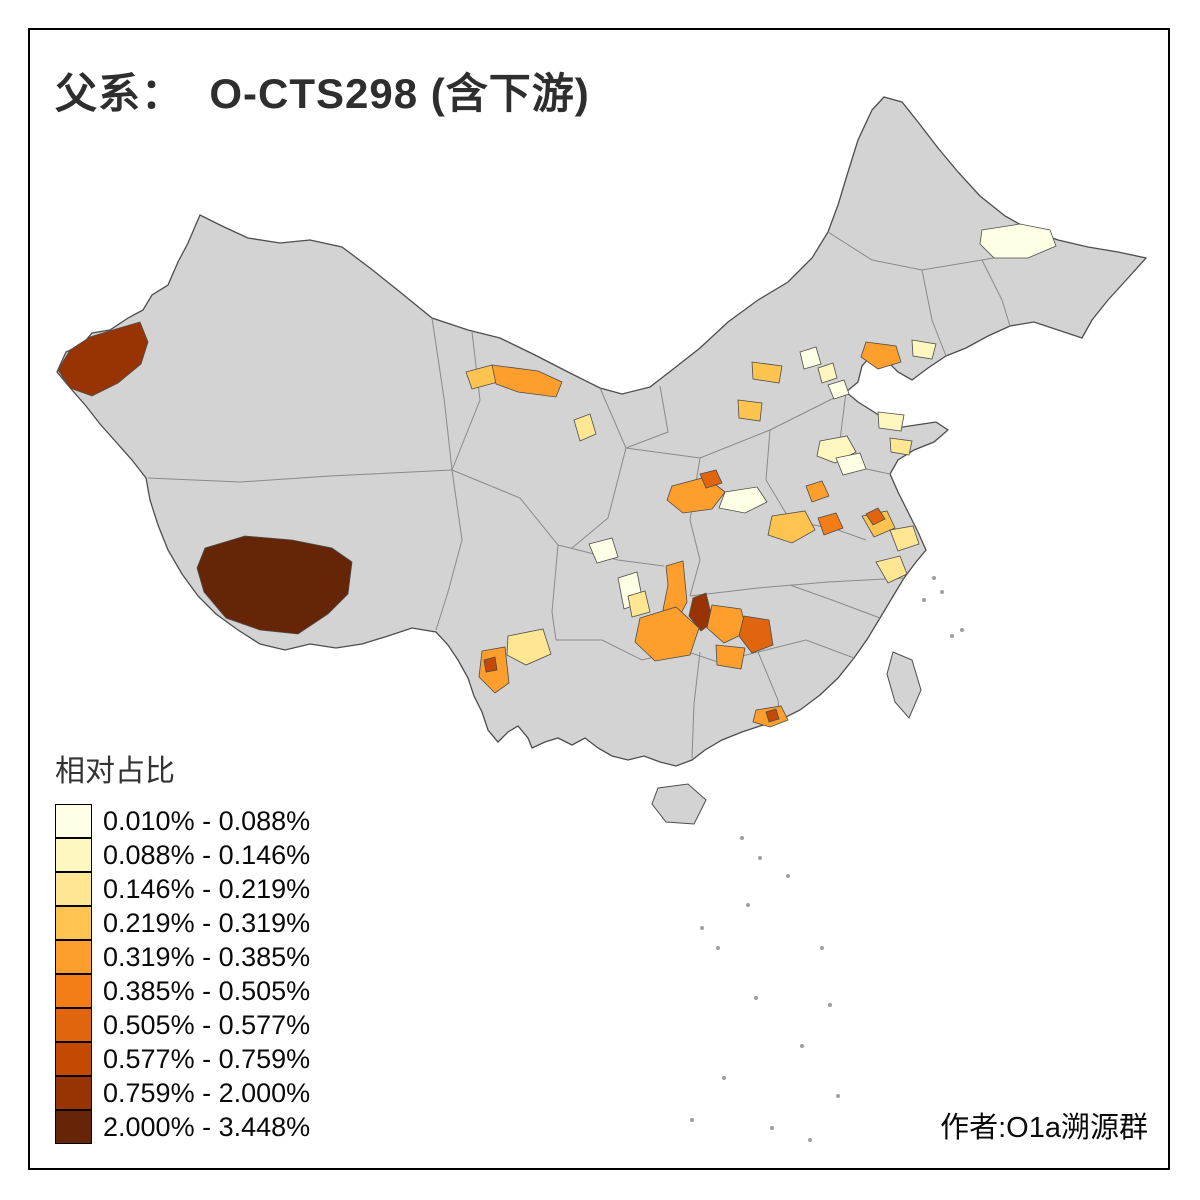  Describe the element at coordinates (207, 854) in the screenshot. I see `legend-label: 0.088% - 0.146%` at that location.